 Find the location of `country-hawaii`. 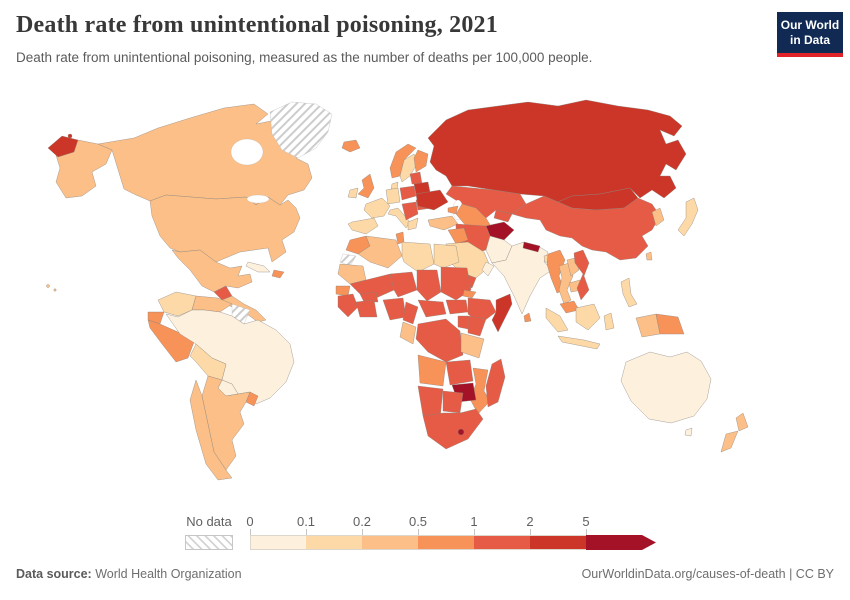

country-hawaii is located at coordinates (48, 286).